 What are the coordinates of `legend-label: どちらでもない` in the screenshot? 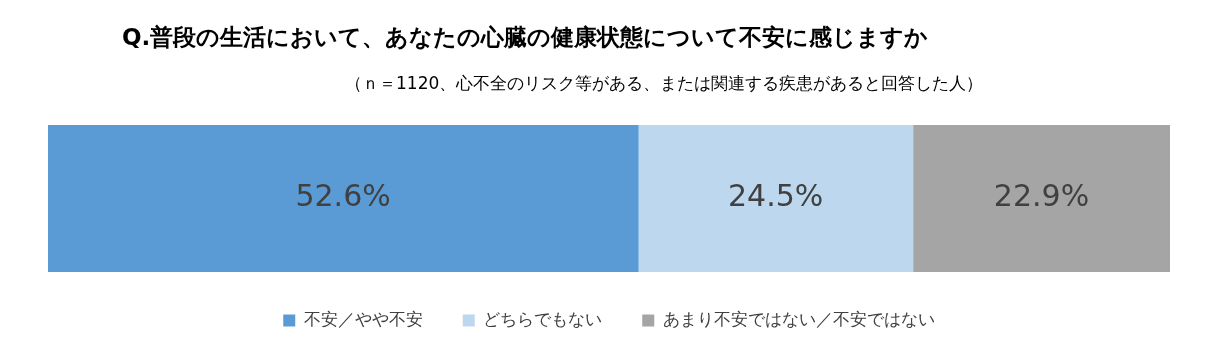 It's located at (543, 318).